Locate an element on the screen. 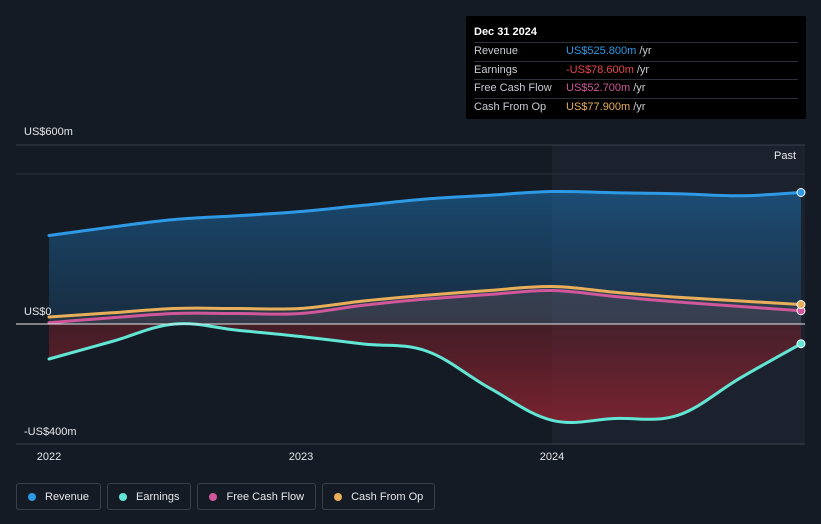 The image size is (821, 524). x-tick-2022: 2022 is located at coordinates (49, 457).